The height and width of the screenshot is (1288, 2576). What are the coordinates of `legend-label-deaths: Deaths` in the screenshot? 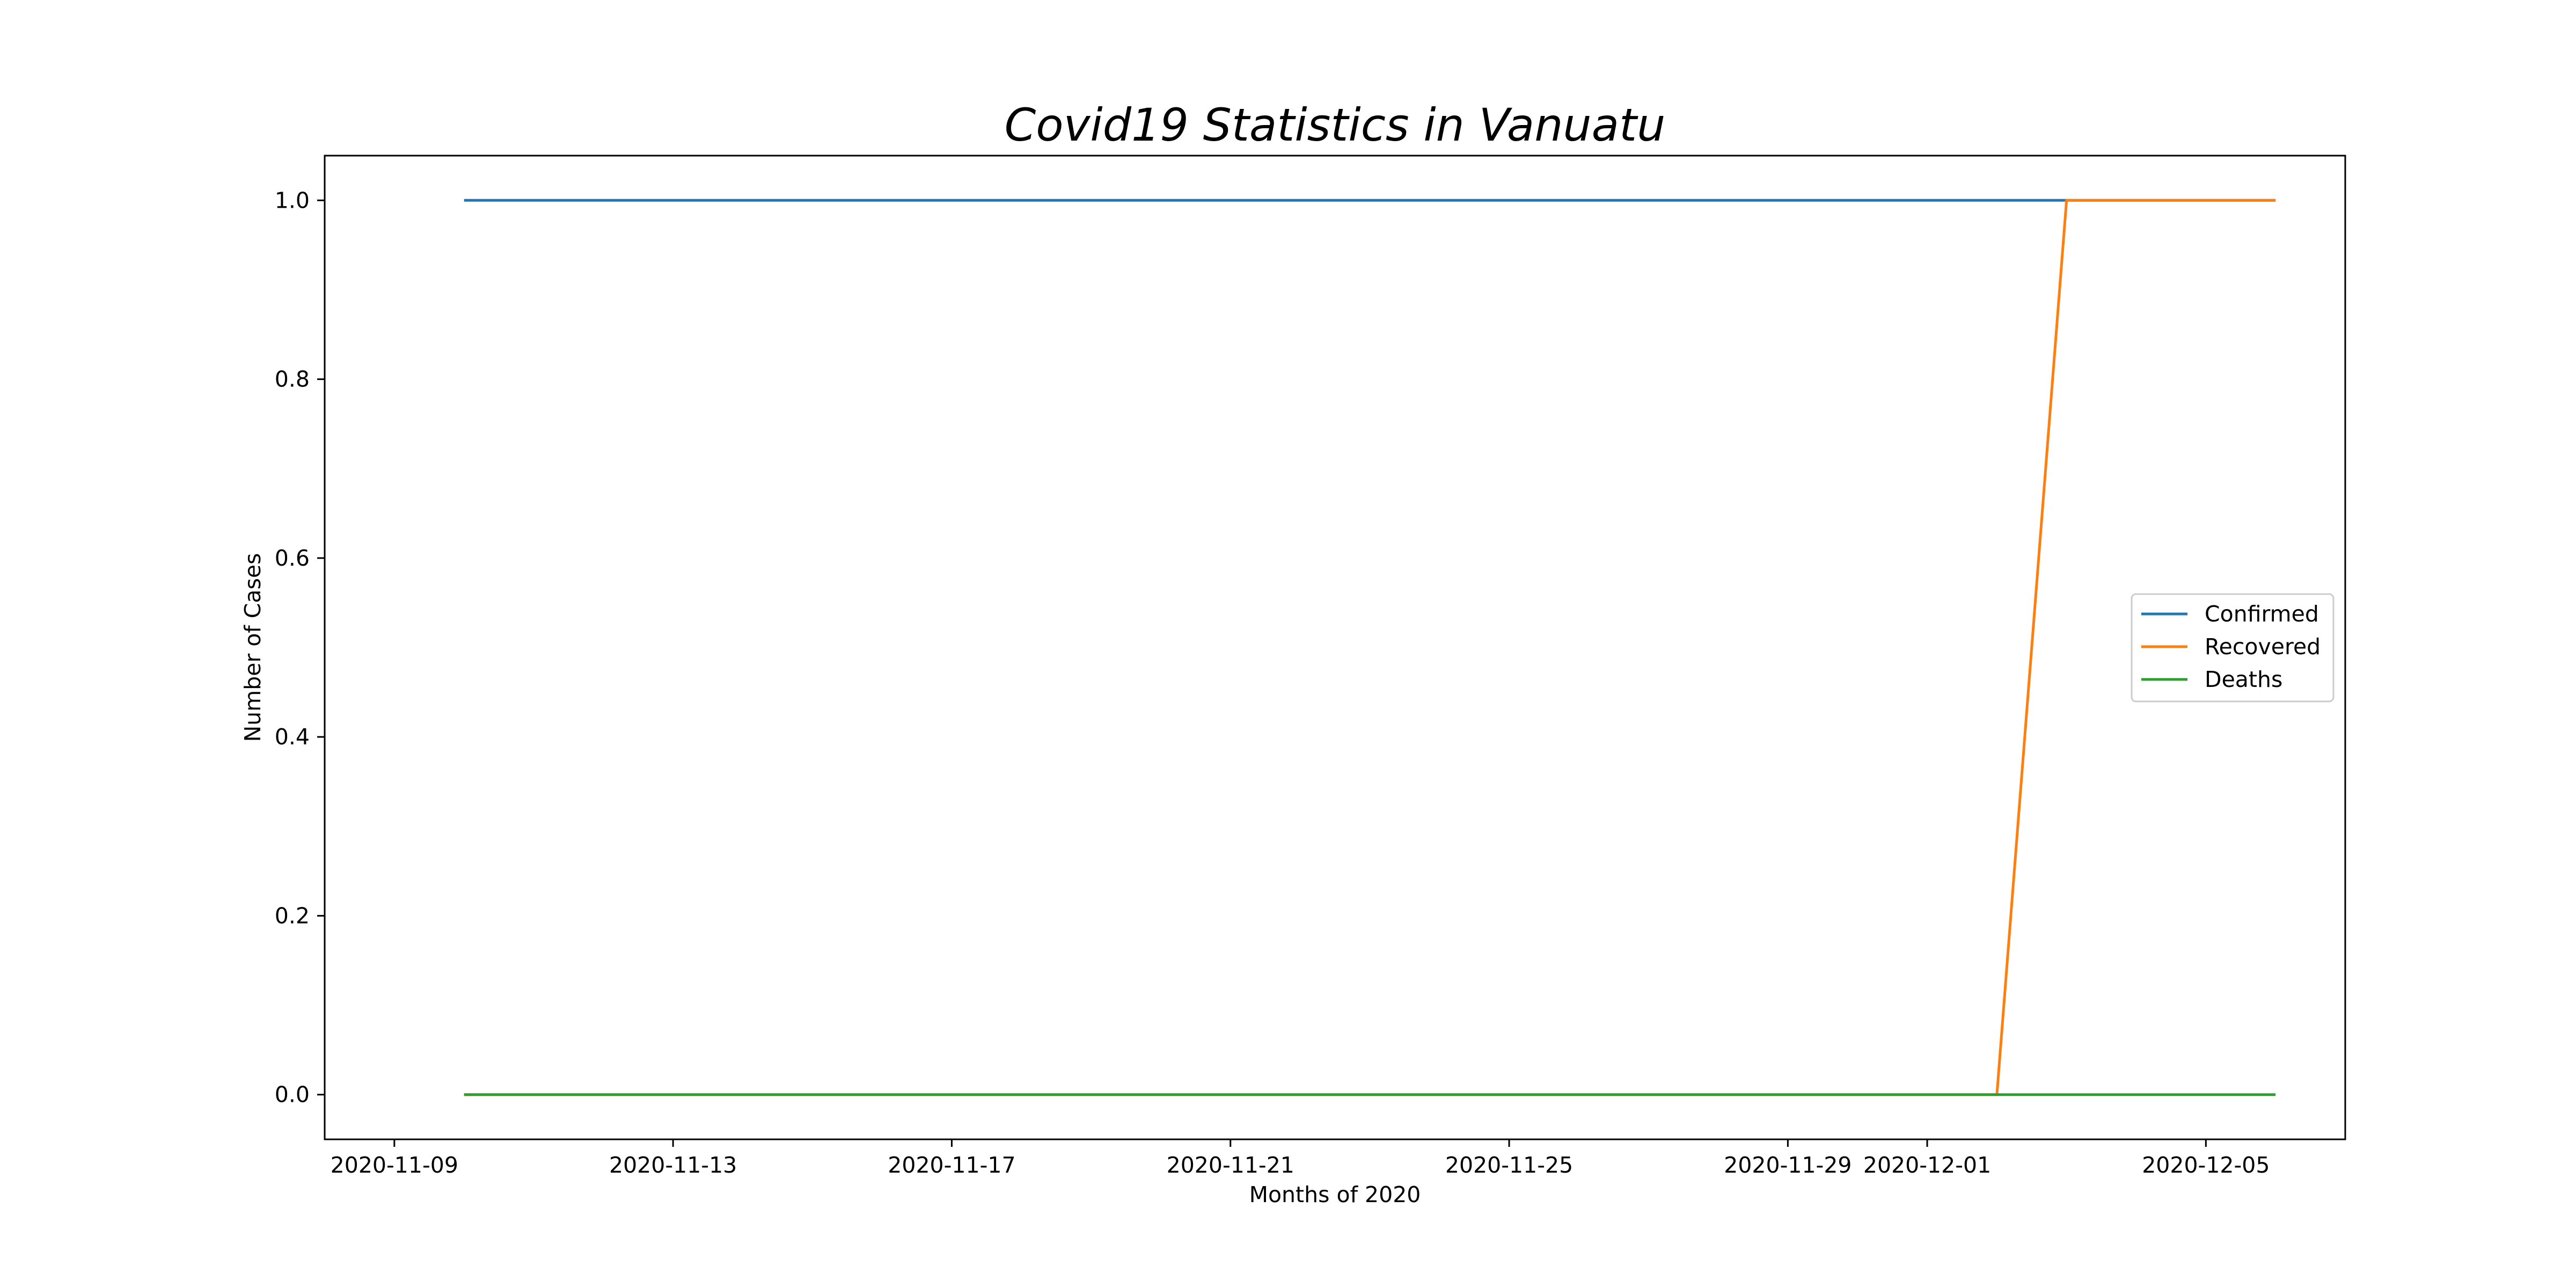 It's located at (2243, 679).